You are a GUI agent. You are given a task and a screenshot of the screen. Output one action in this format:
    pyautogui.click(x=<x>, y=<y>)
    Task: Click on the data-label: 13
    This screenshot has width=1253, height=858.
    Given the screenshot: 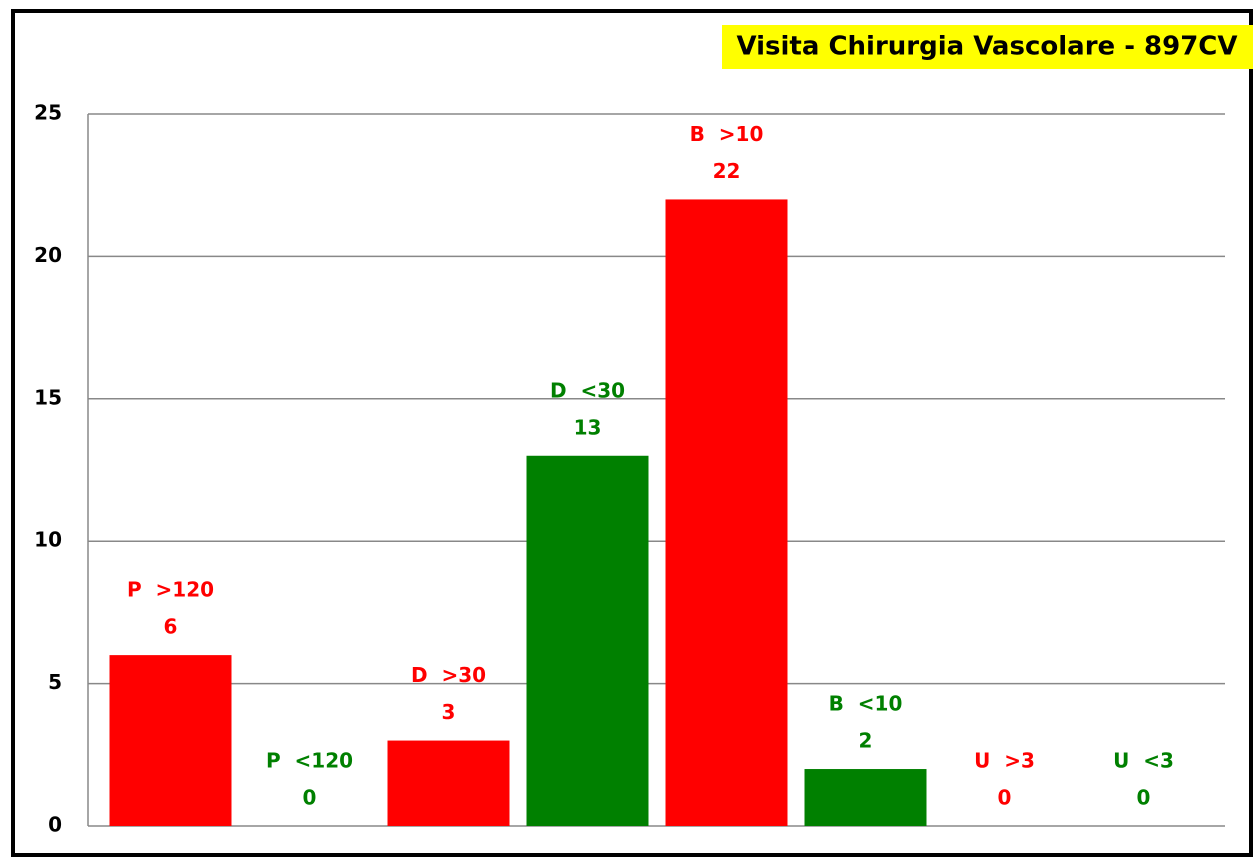 What is the action you would take?
    pyautogui.click(x=588, y=427)
    